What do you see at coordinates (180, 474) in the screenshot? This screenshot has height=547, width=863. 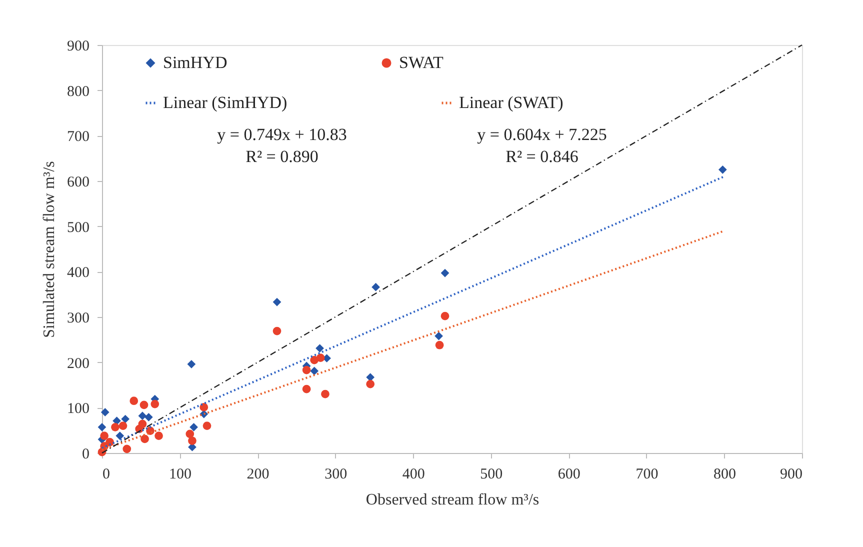 I see `x-tick-label: 100` at bounding box center [180, 474].